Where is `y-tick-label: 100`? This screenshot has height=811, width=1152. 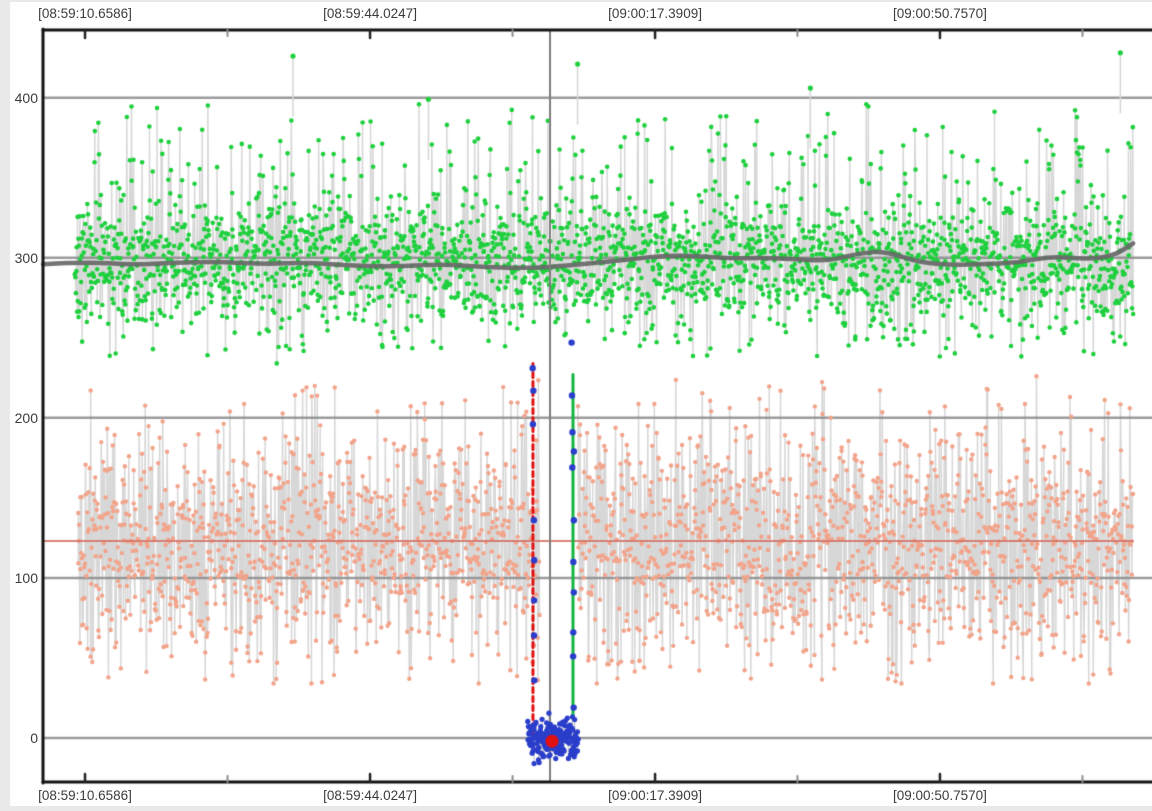
y-tick-label: 100 is located at coordinates (26, 577).